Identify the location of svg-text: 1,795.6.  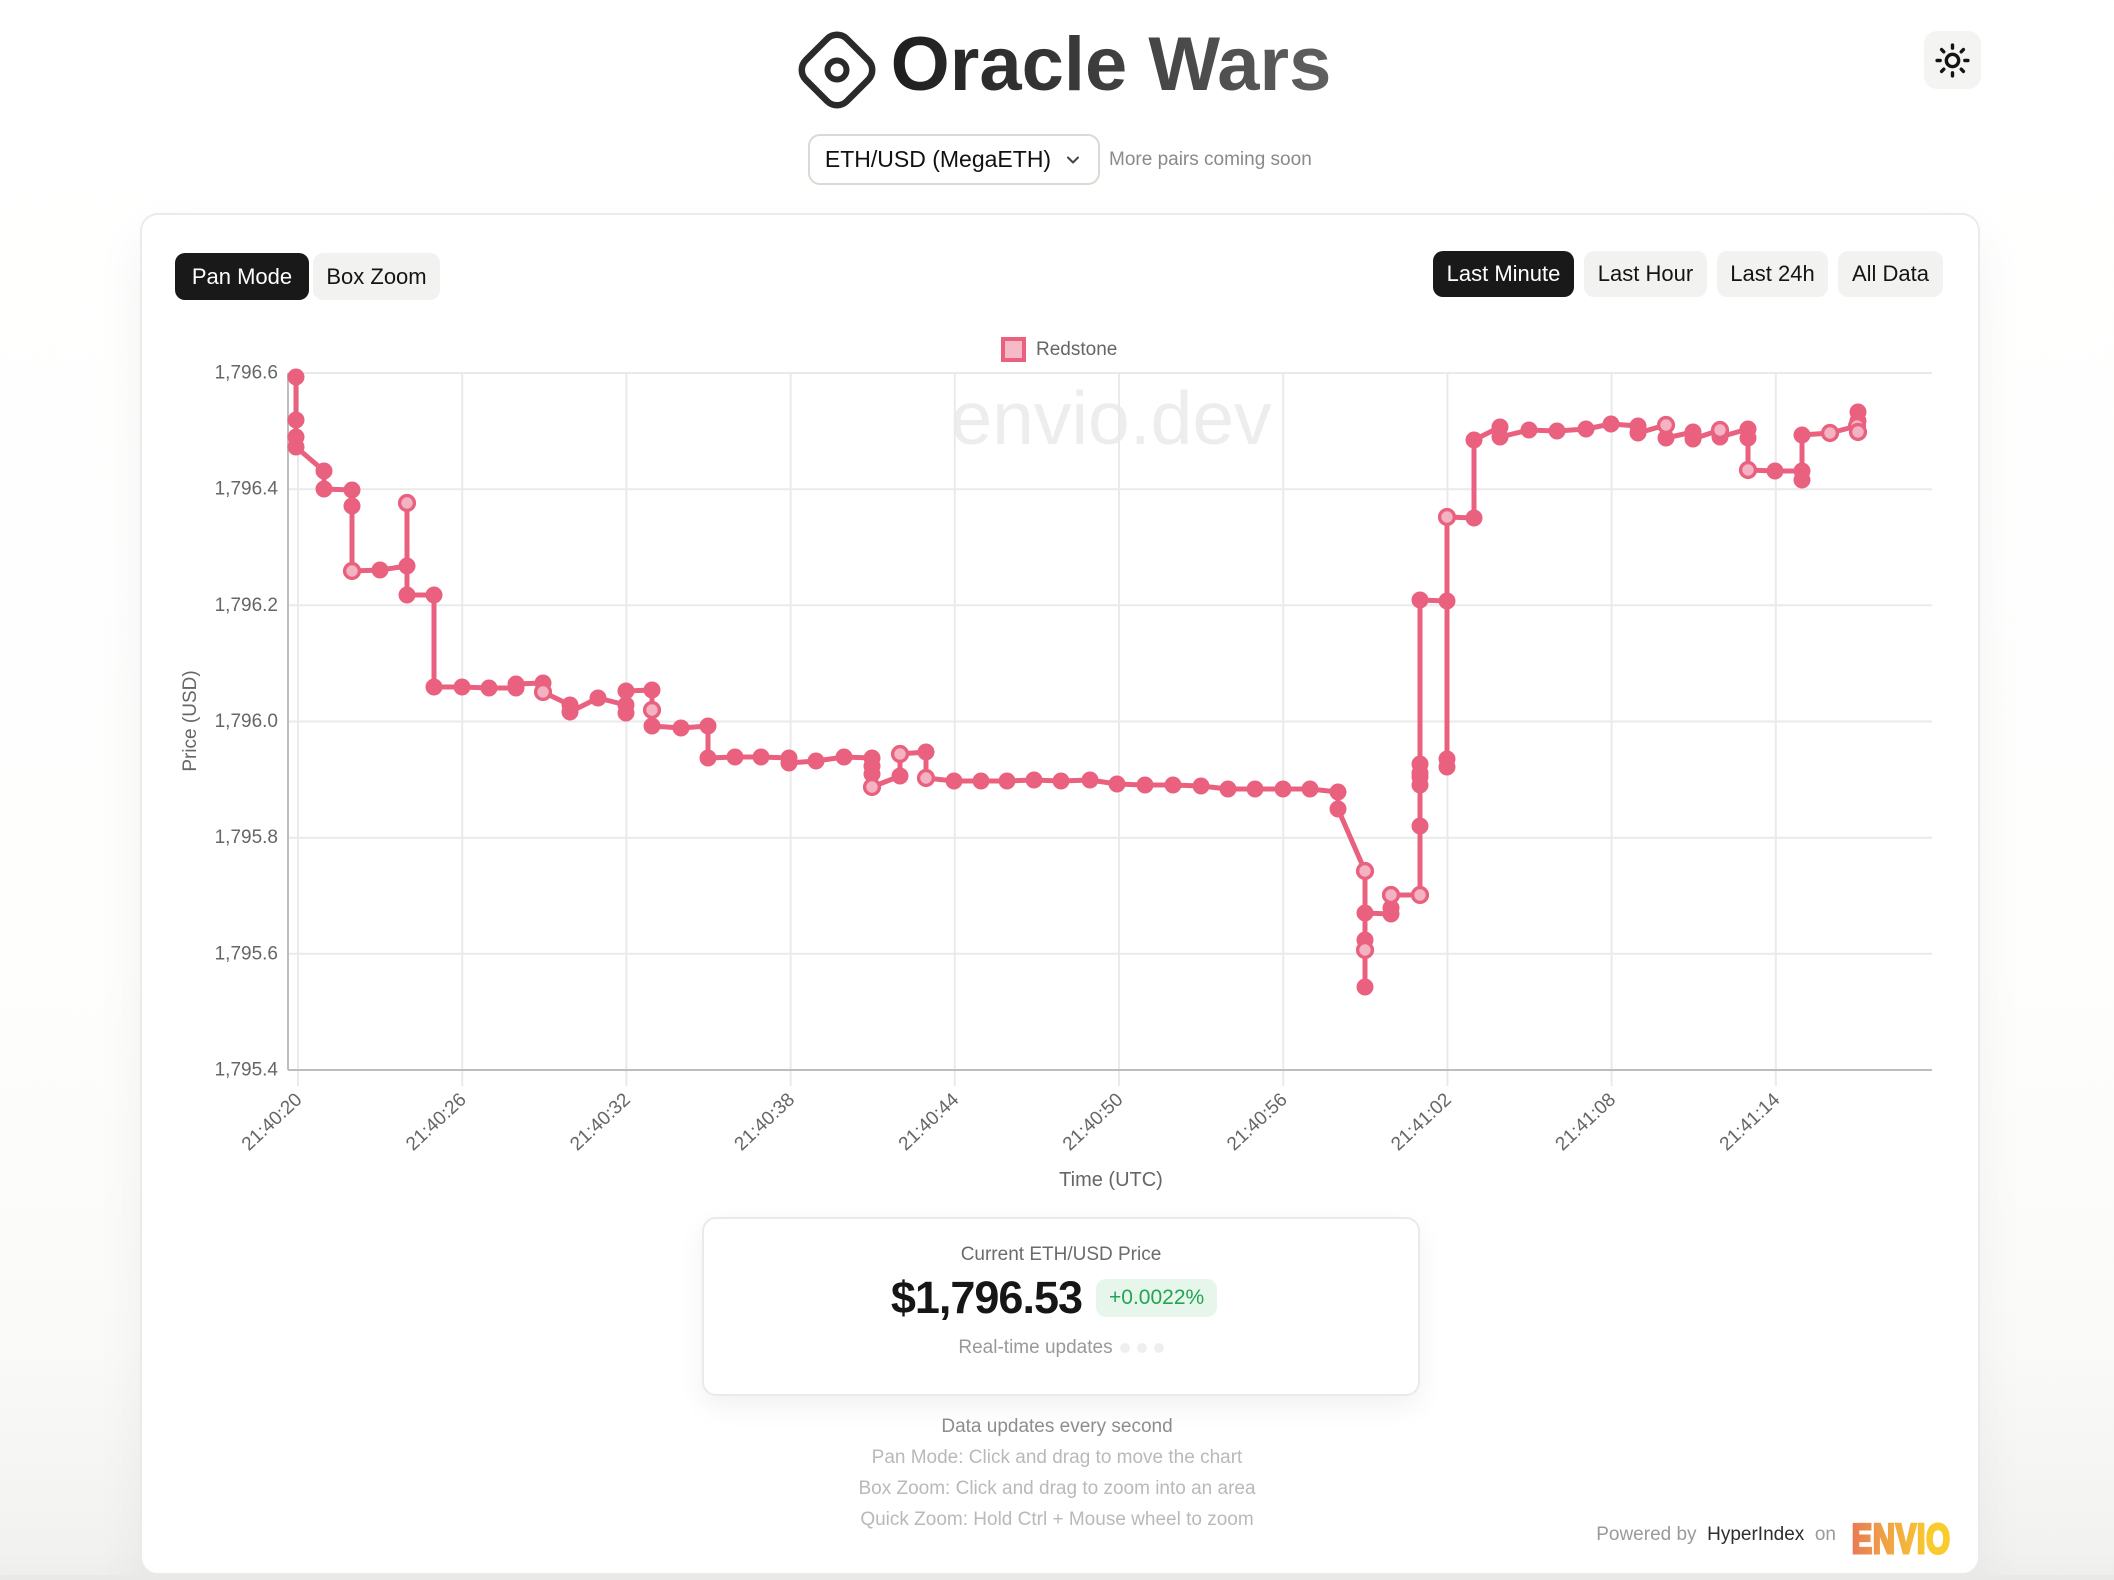
(246, 953).